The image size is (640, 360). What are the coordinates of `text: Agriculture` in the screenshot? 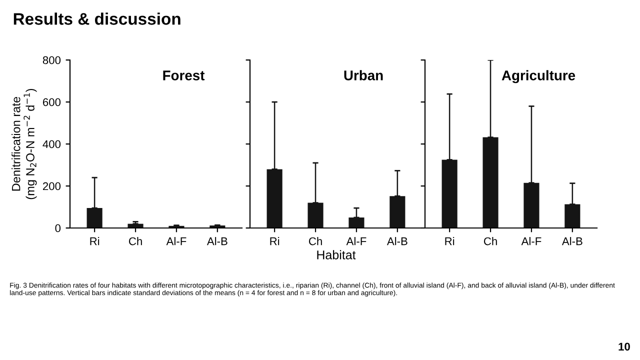 It's located at (539, 77).